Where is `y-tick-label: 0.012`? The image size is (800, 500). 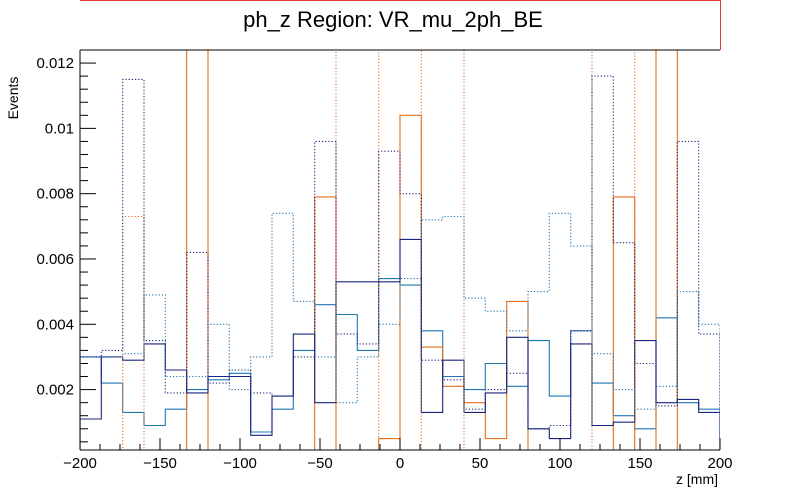 y-tick-label: 0.012 is located at coordinates (55, 63).